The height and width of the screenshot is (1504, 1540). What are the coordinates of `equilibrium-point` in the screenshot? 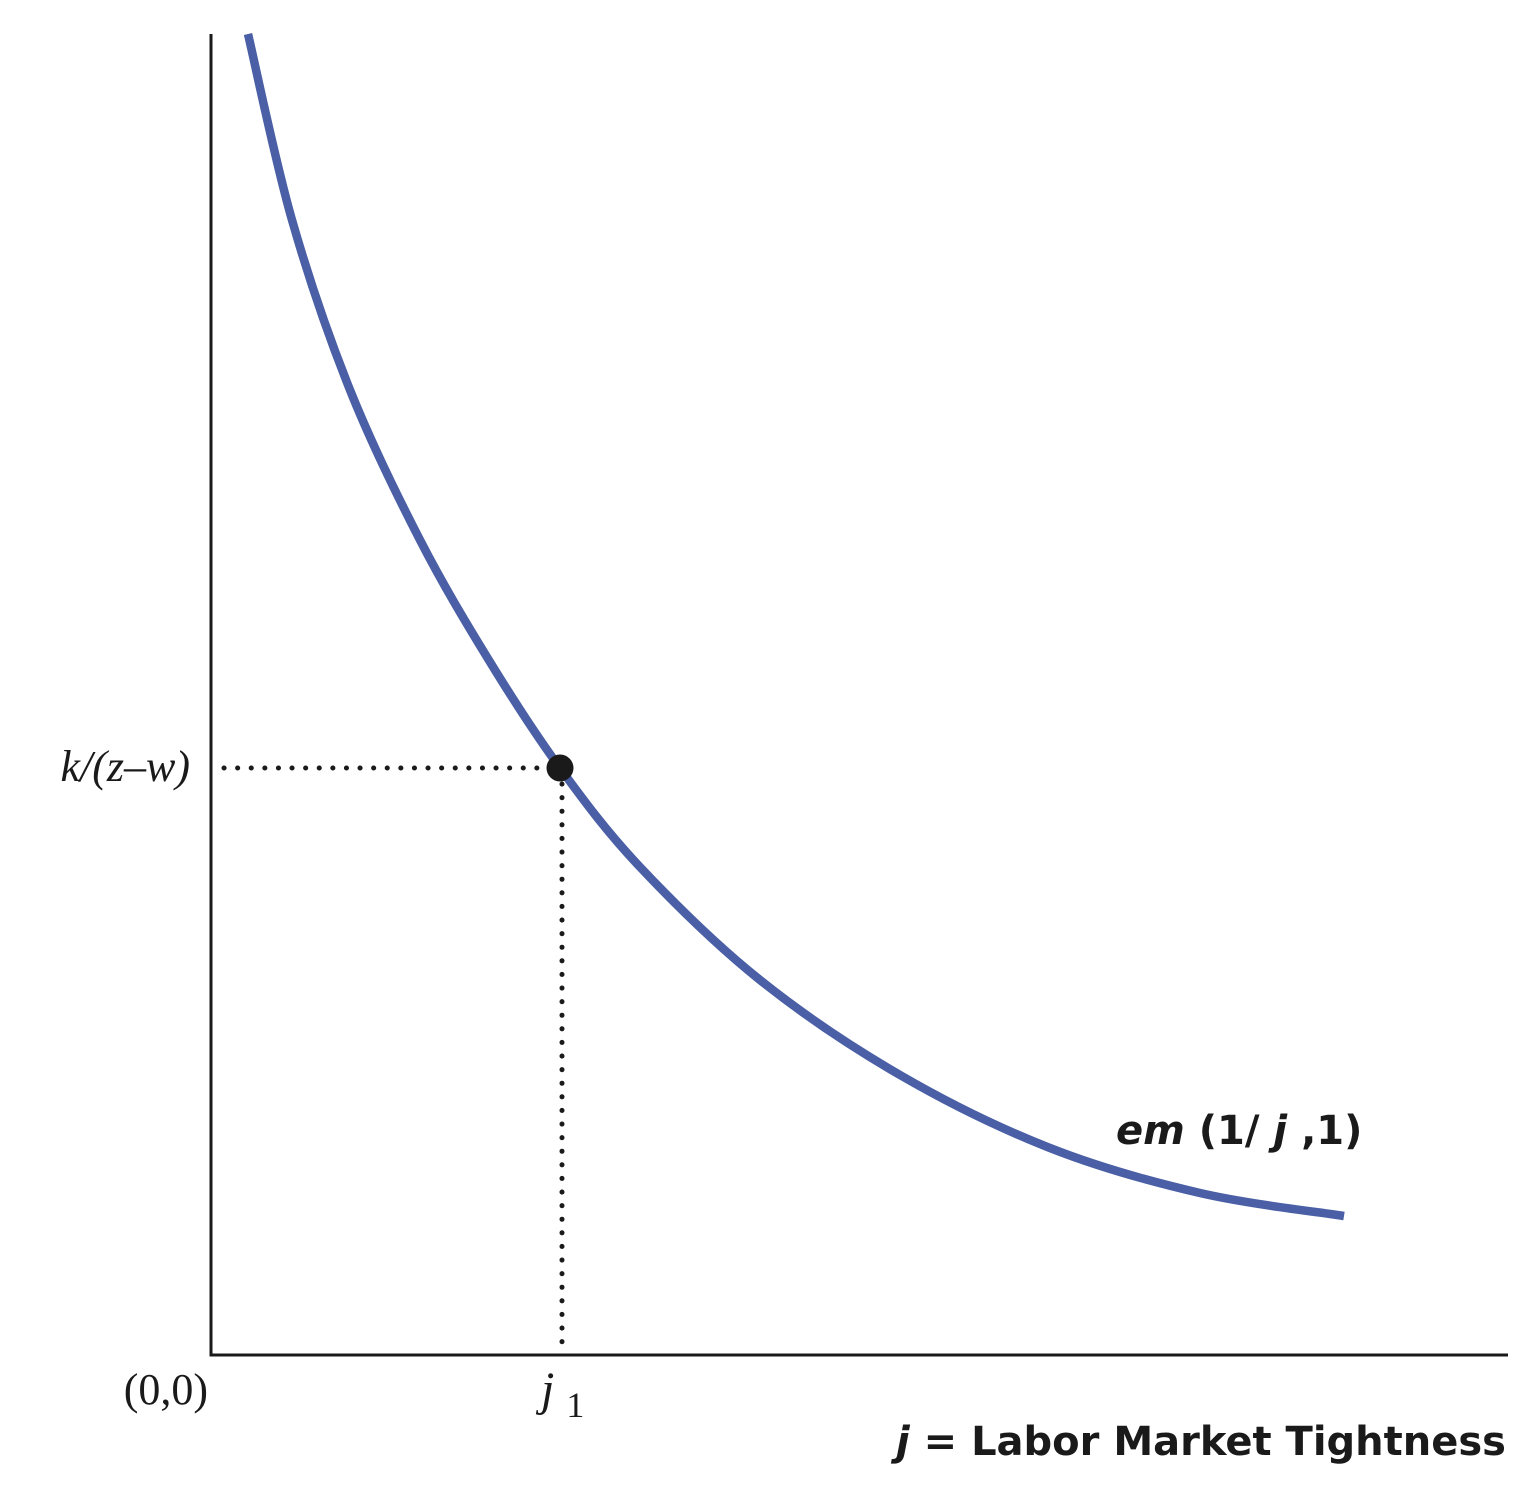 It's located at (560, 768).